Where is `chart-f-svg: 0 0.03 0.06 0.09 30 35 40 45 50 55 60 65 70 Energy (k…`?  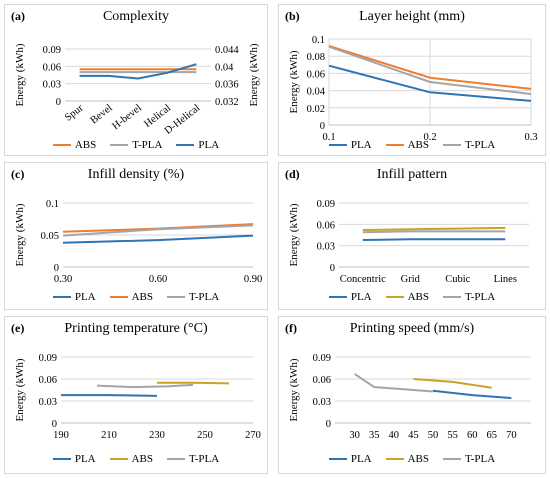
chart-f-svg: 0 0.03 0.06 0.09 30 35 40 45 50 55 60 65 70 Energy (k… is located at coordinates (409, 397).